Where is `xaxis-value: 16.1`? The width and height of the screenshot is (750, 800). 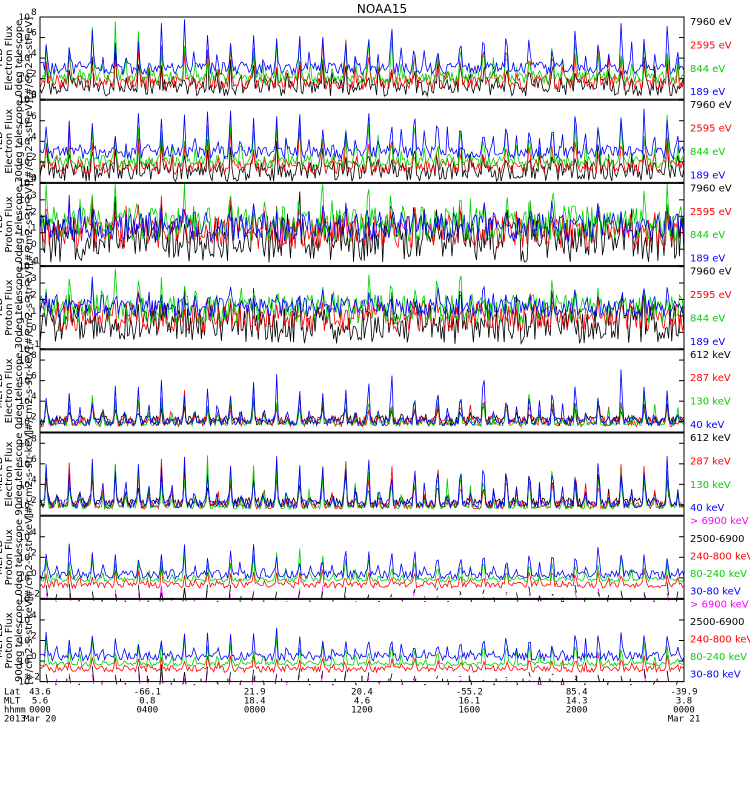 xaxis-value: 16.1 is located at coordinates (469, 702).